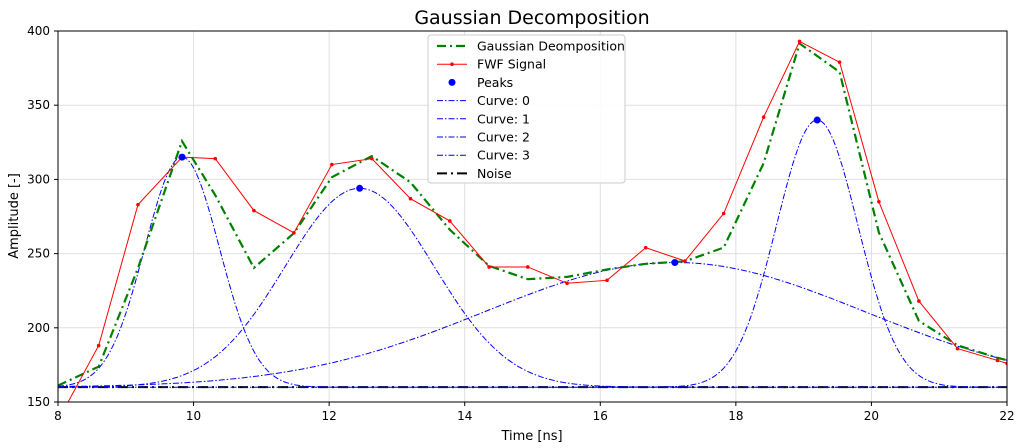 The height and width of the screenshot is (448, 1024). I want to click on y-tick-label: 400, so click(38, 31).